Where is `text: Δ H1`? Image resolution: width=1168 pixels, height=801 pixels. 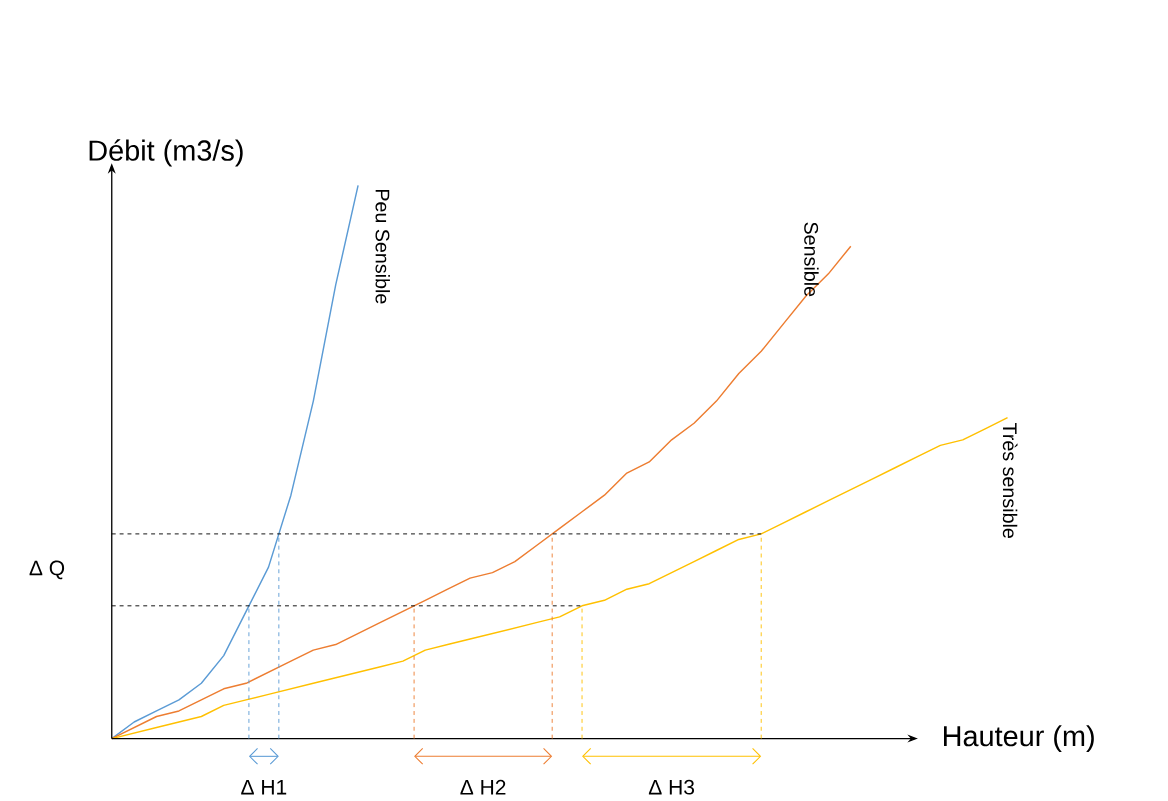 text: Δ H1 is located at coordinates (264, 787).